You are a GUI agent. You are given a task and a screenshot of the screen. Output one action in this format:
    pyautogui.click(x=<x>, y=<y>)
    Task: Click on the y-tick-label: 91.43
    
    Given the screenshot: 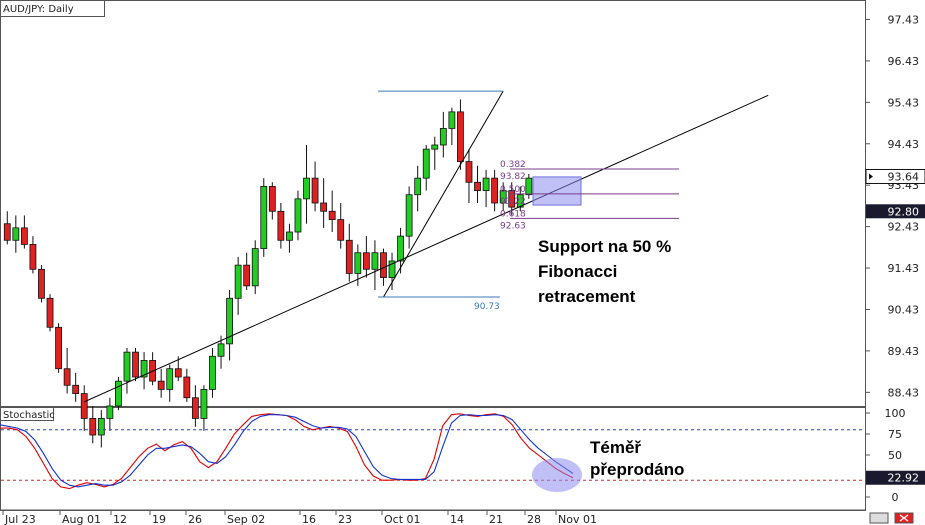 What is the action you would take?
    pyautogui.click(x=904, y=268)
    